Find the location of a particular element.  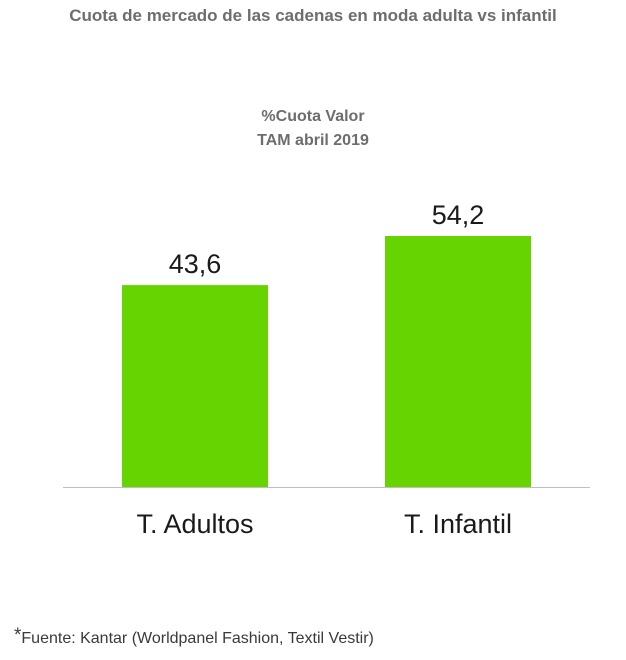

footnote-asterisk: * is located at coordinates (18, 635).